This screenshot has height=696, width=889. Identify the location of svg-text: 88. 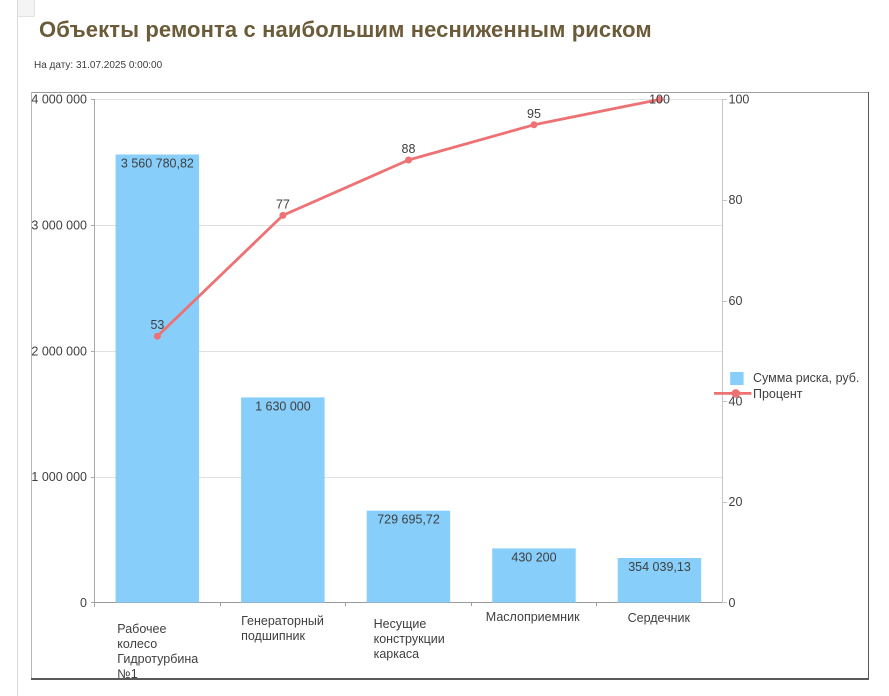
(409, 149).